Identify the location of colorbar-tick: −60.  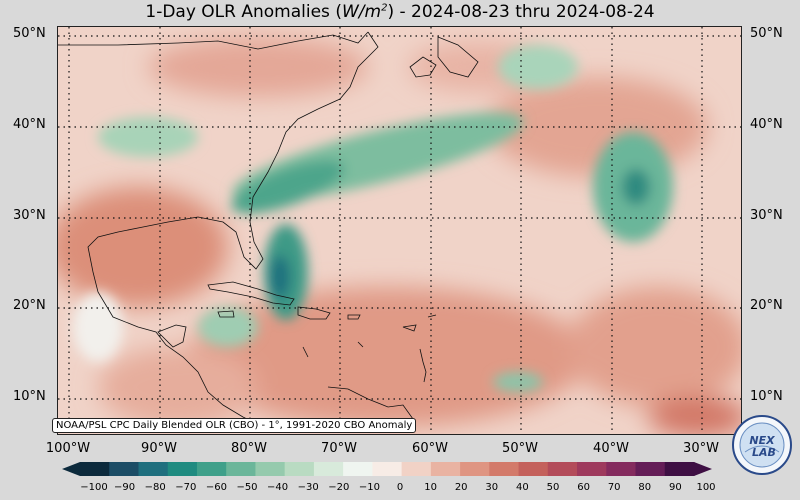
(216, 487).